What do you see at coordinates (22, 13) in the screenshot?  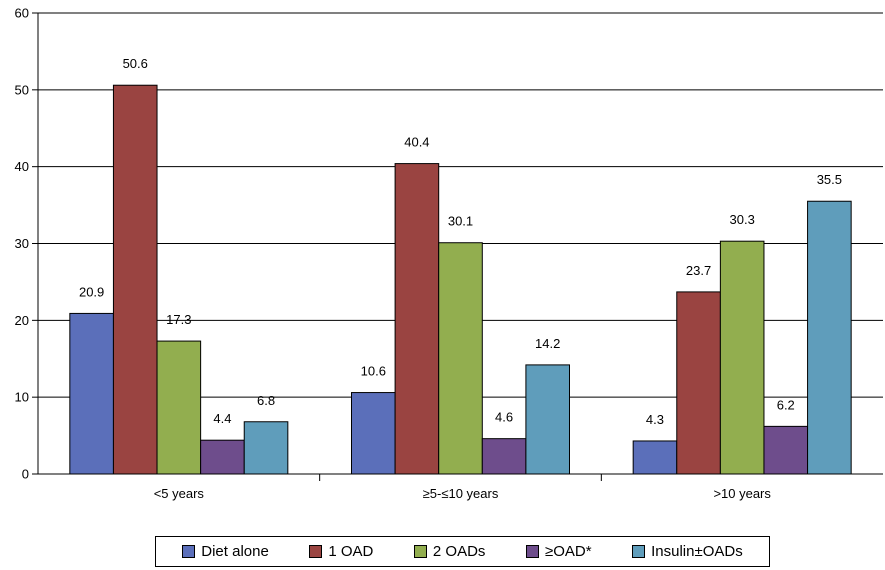 I see `y-tick-label: 60` at bounding box center [22, 13].